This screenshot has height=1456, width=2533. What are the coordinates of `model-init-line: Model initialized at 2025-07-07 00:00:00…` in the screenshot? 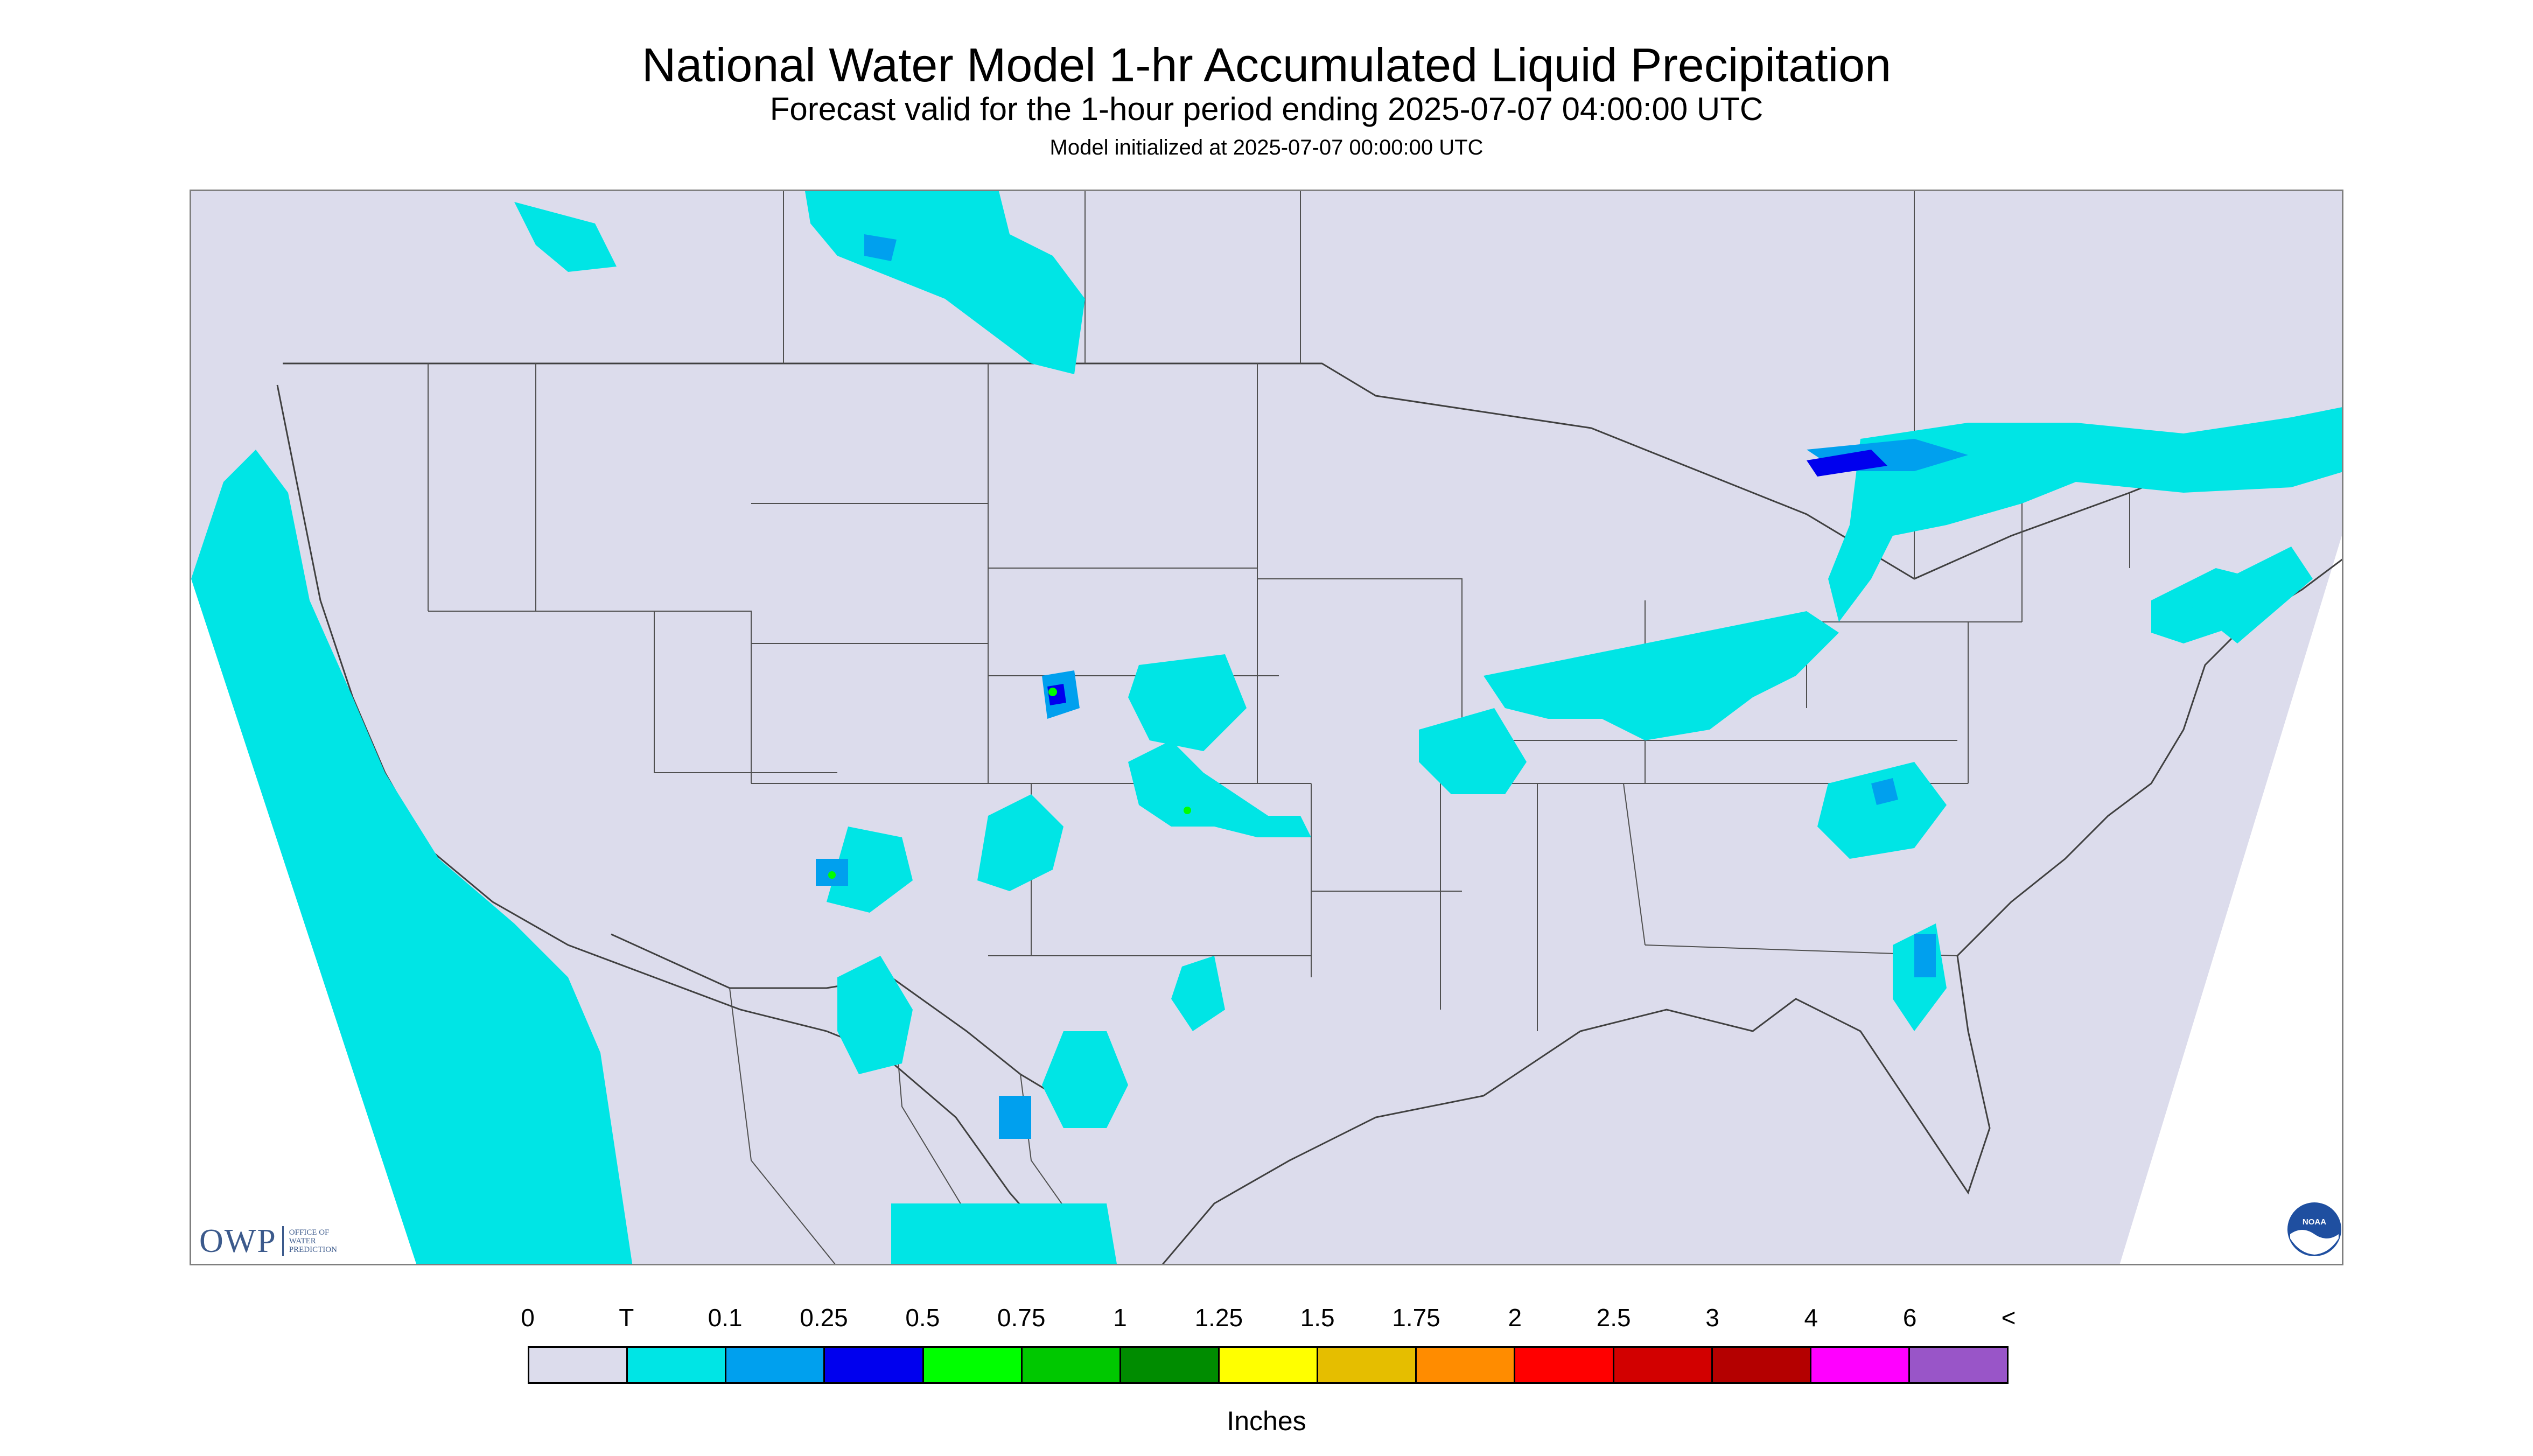 It's located at (1266, 147).